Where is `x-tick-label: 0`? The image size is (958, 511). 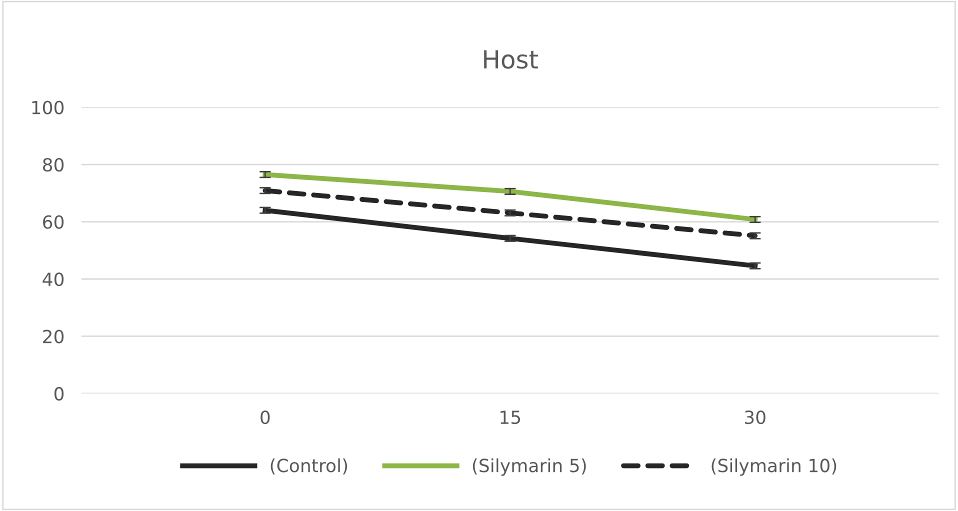 x-tick-label: 0 is located at coordinates (265, 417).